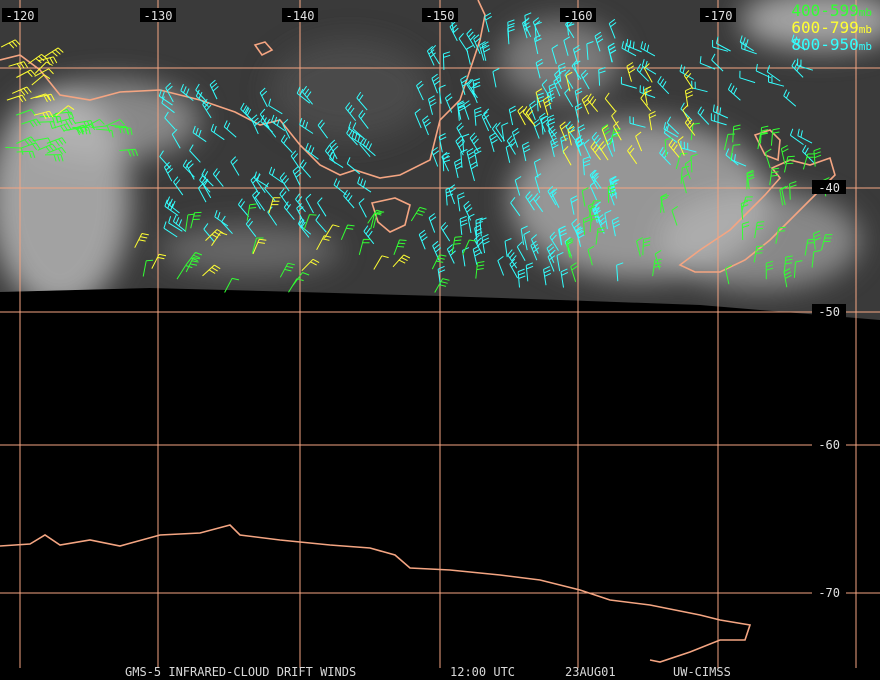  I want to click on latitude-label: -40, so click(829, 188).